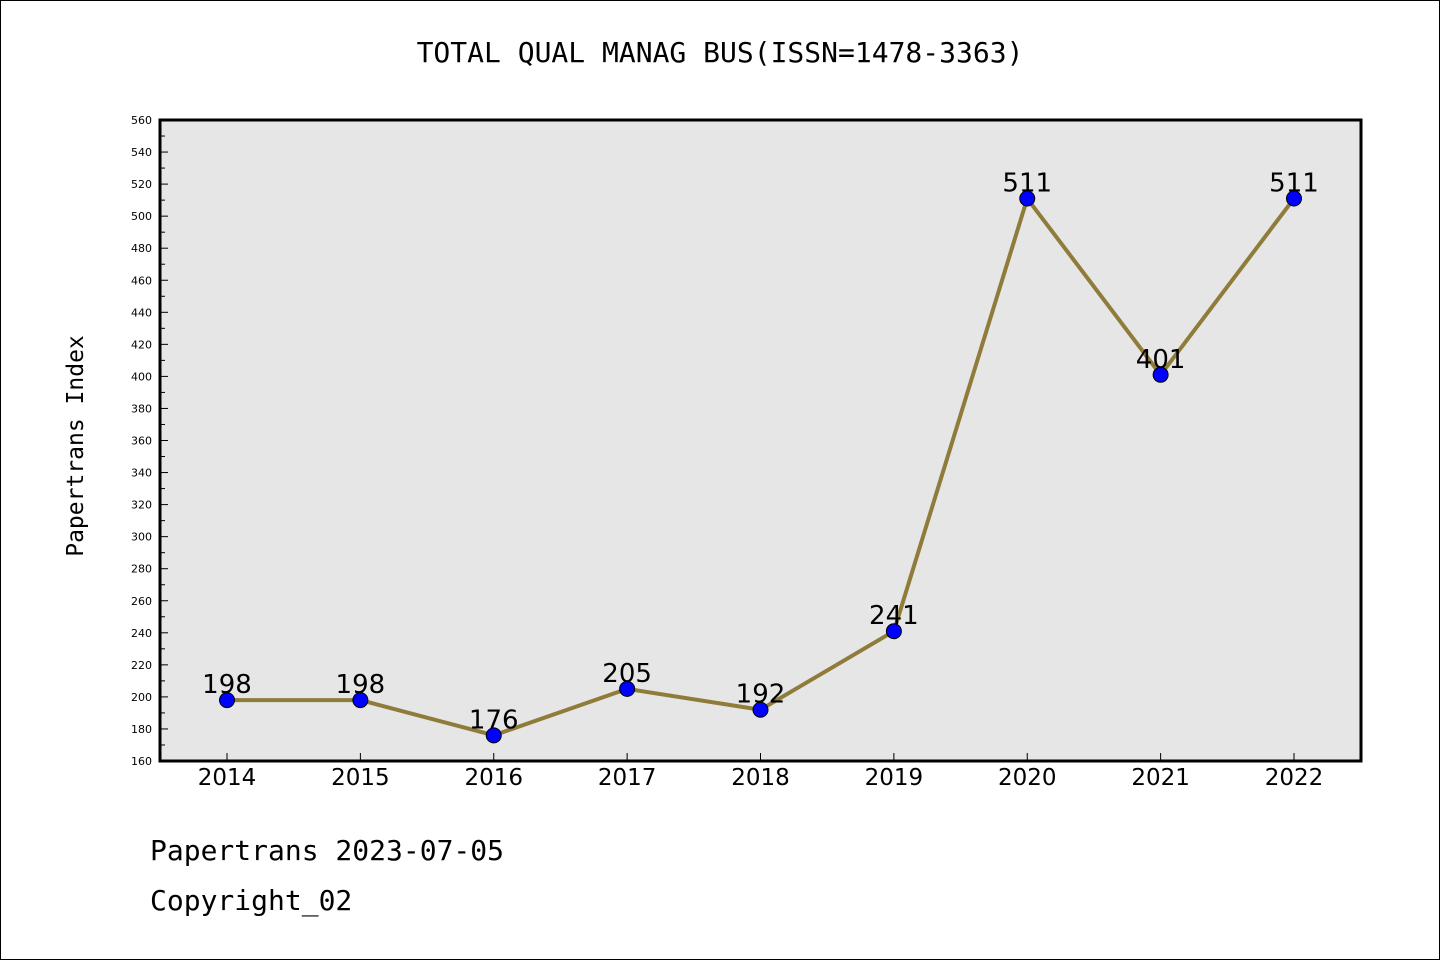  I want to click on x-tick-label-2019: 2019, so click(894, 778).